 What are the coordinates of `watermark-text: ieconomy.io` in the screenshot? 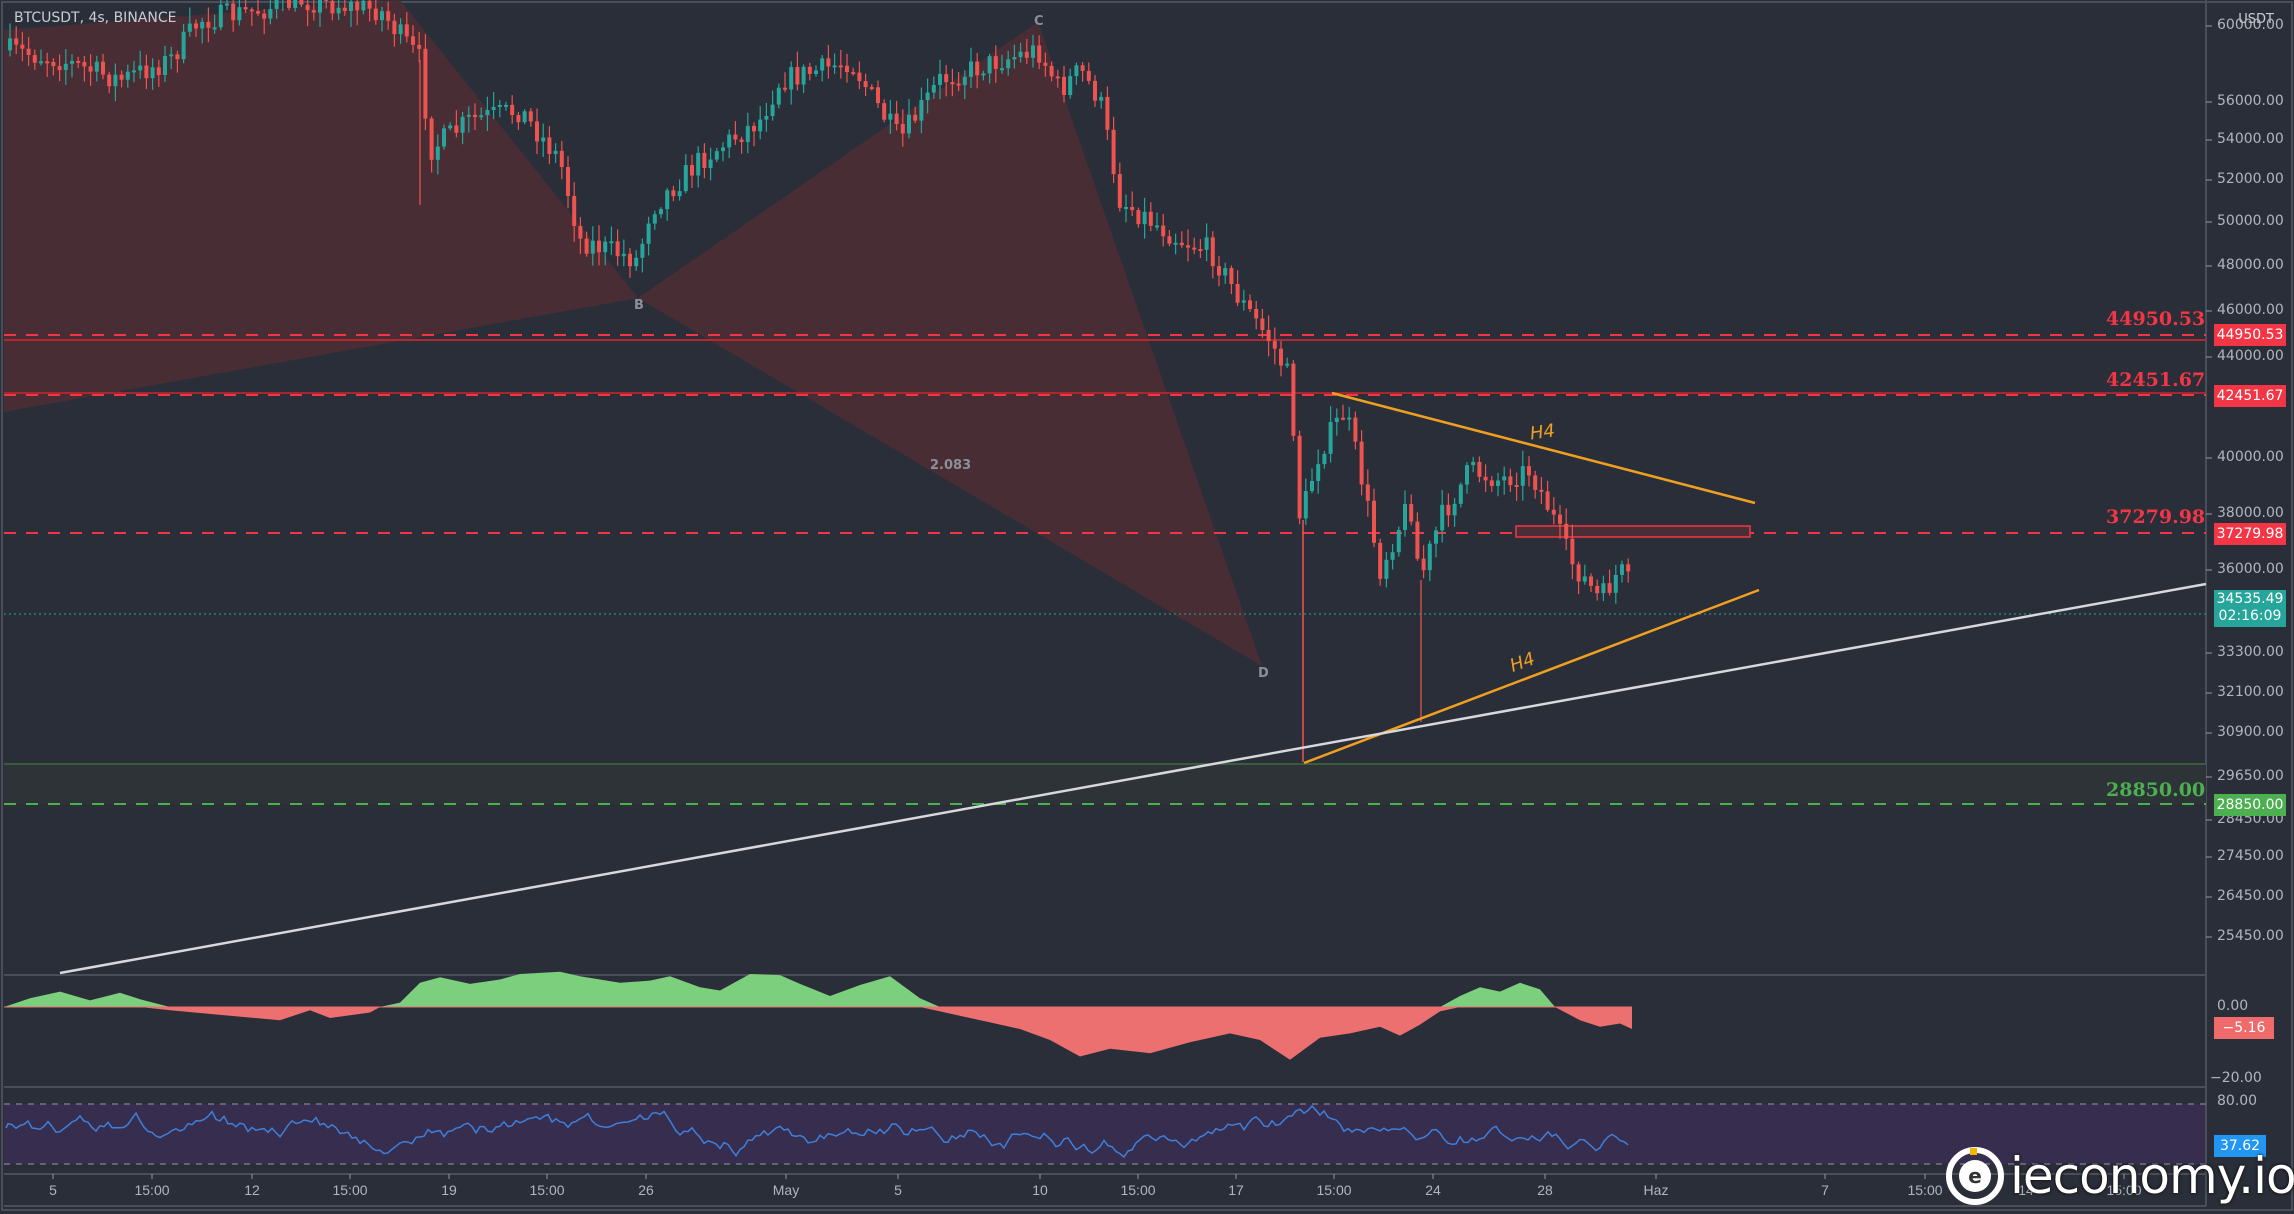 It's located at (2152, 1176).